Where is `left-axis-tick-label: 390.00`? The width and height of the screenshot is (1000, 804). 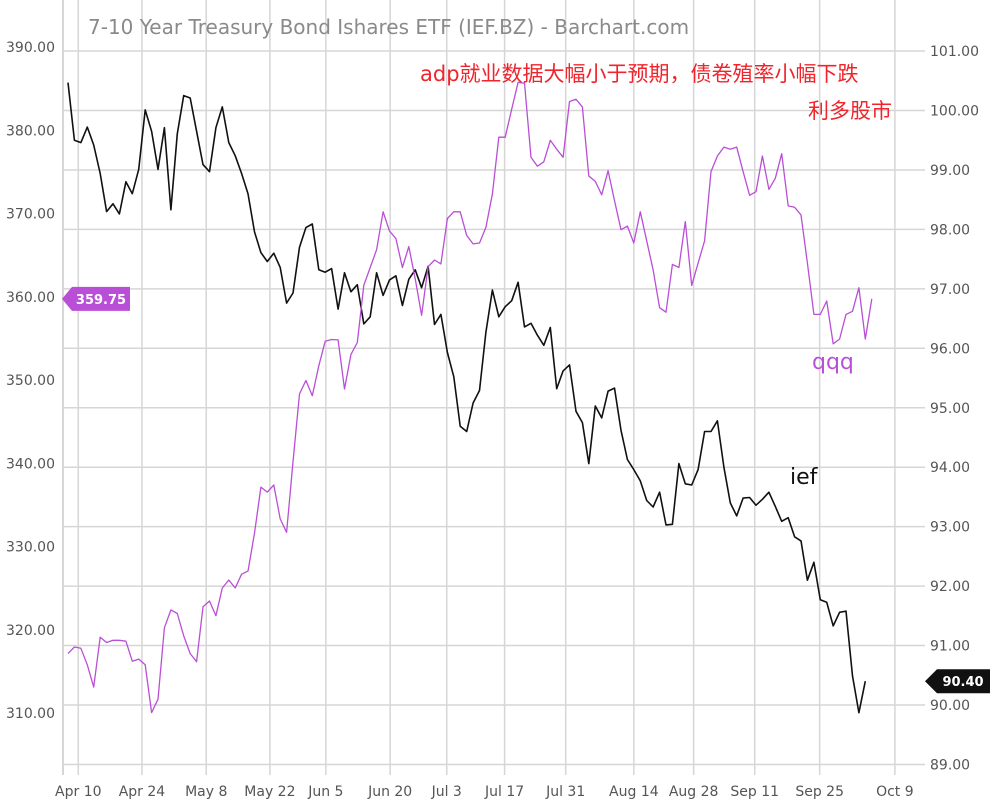 left-axis-tick-label: 390.00 is located at coordinates (30, 48).